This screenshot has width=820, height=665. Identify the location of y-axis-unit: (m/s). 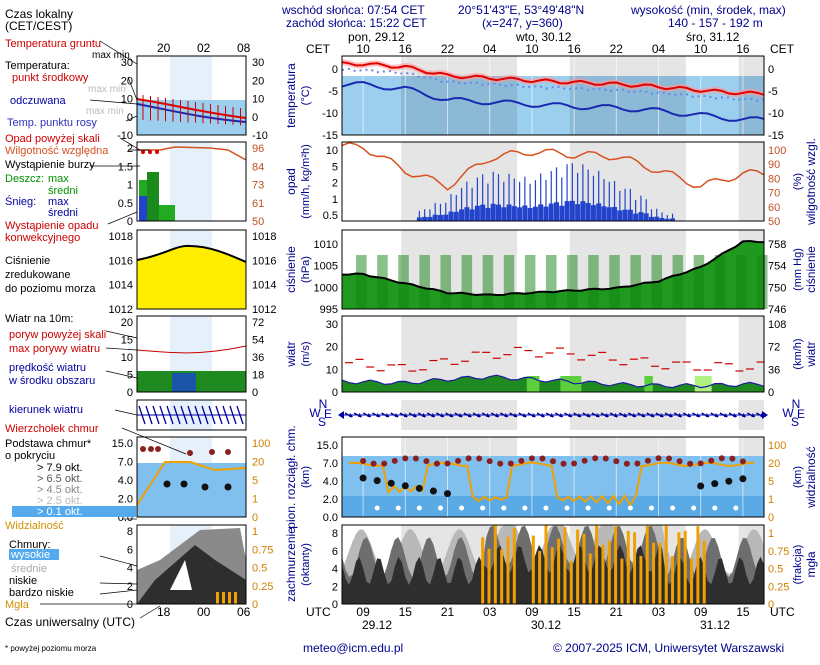
(306, 353).